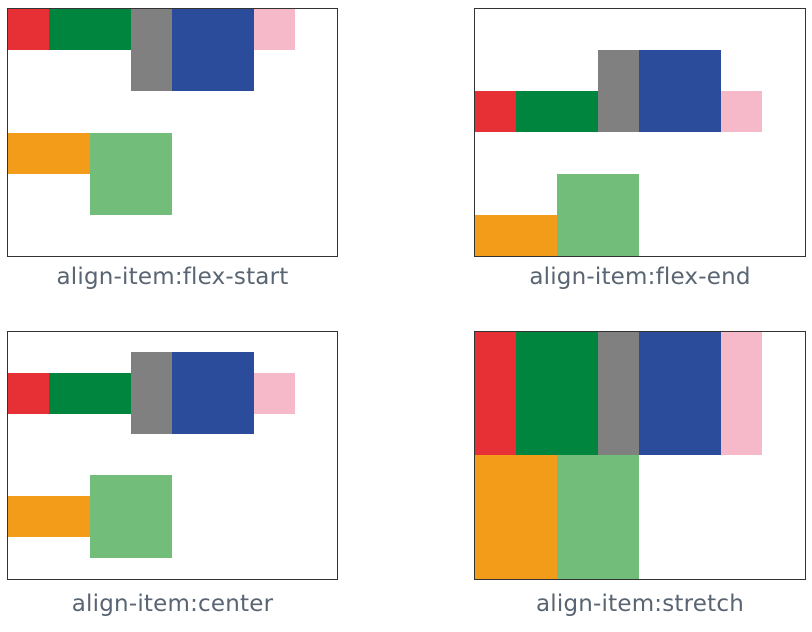  I want to click on caption-flex-start: align-item:flex-start, so click(172, 277).